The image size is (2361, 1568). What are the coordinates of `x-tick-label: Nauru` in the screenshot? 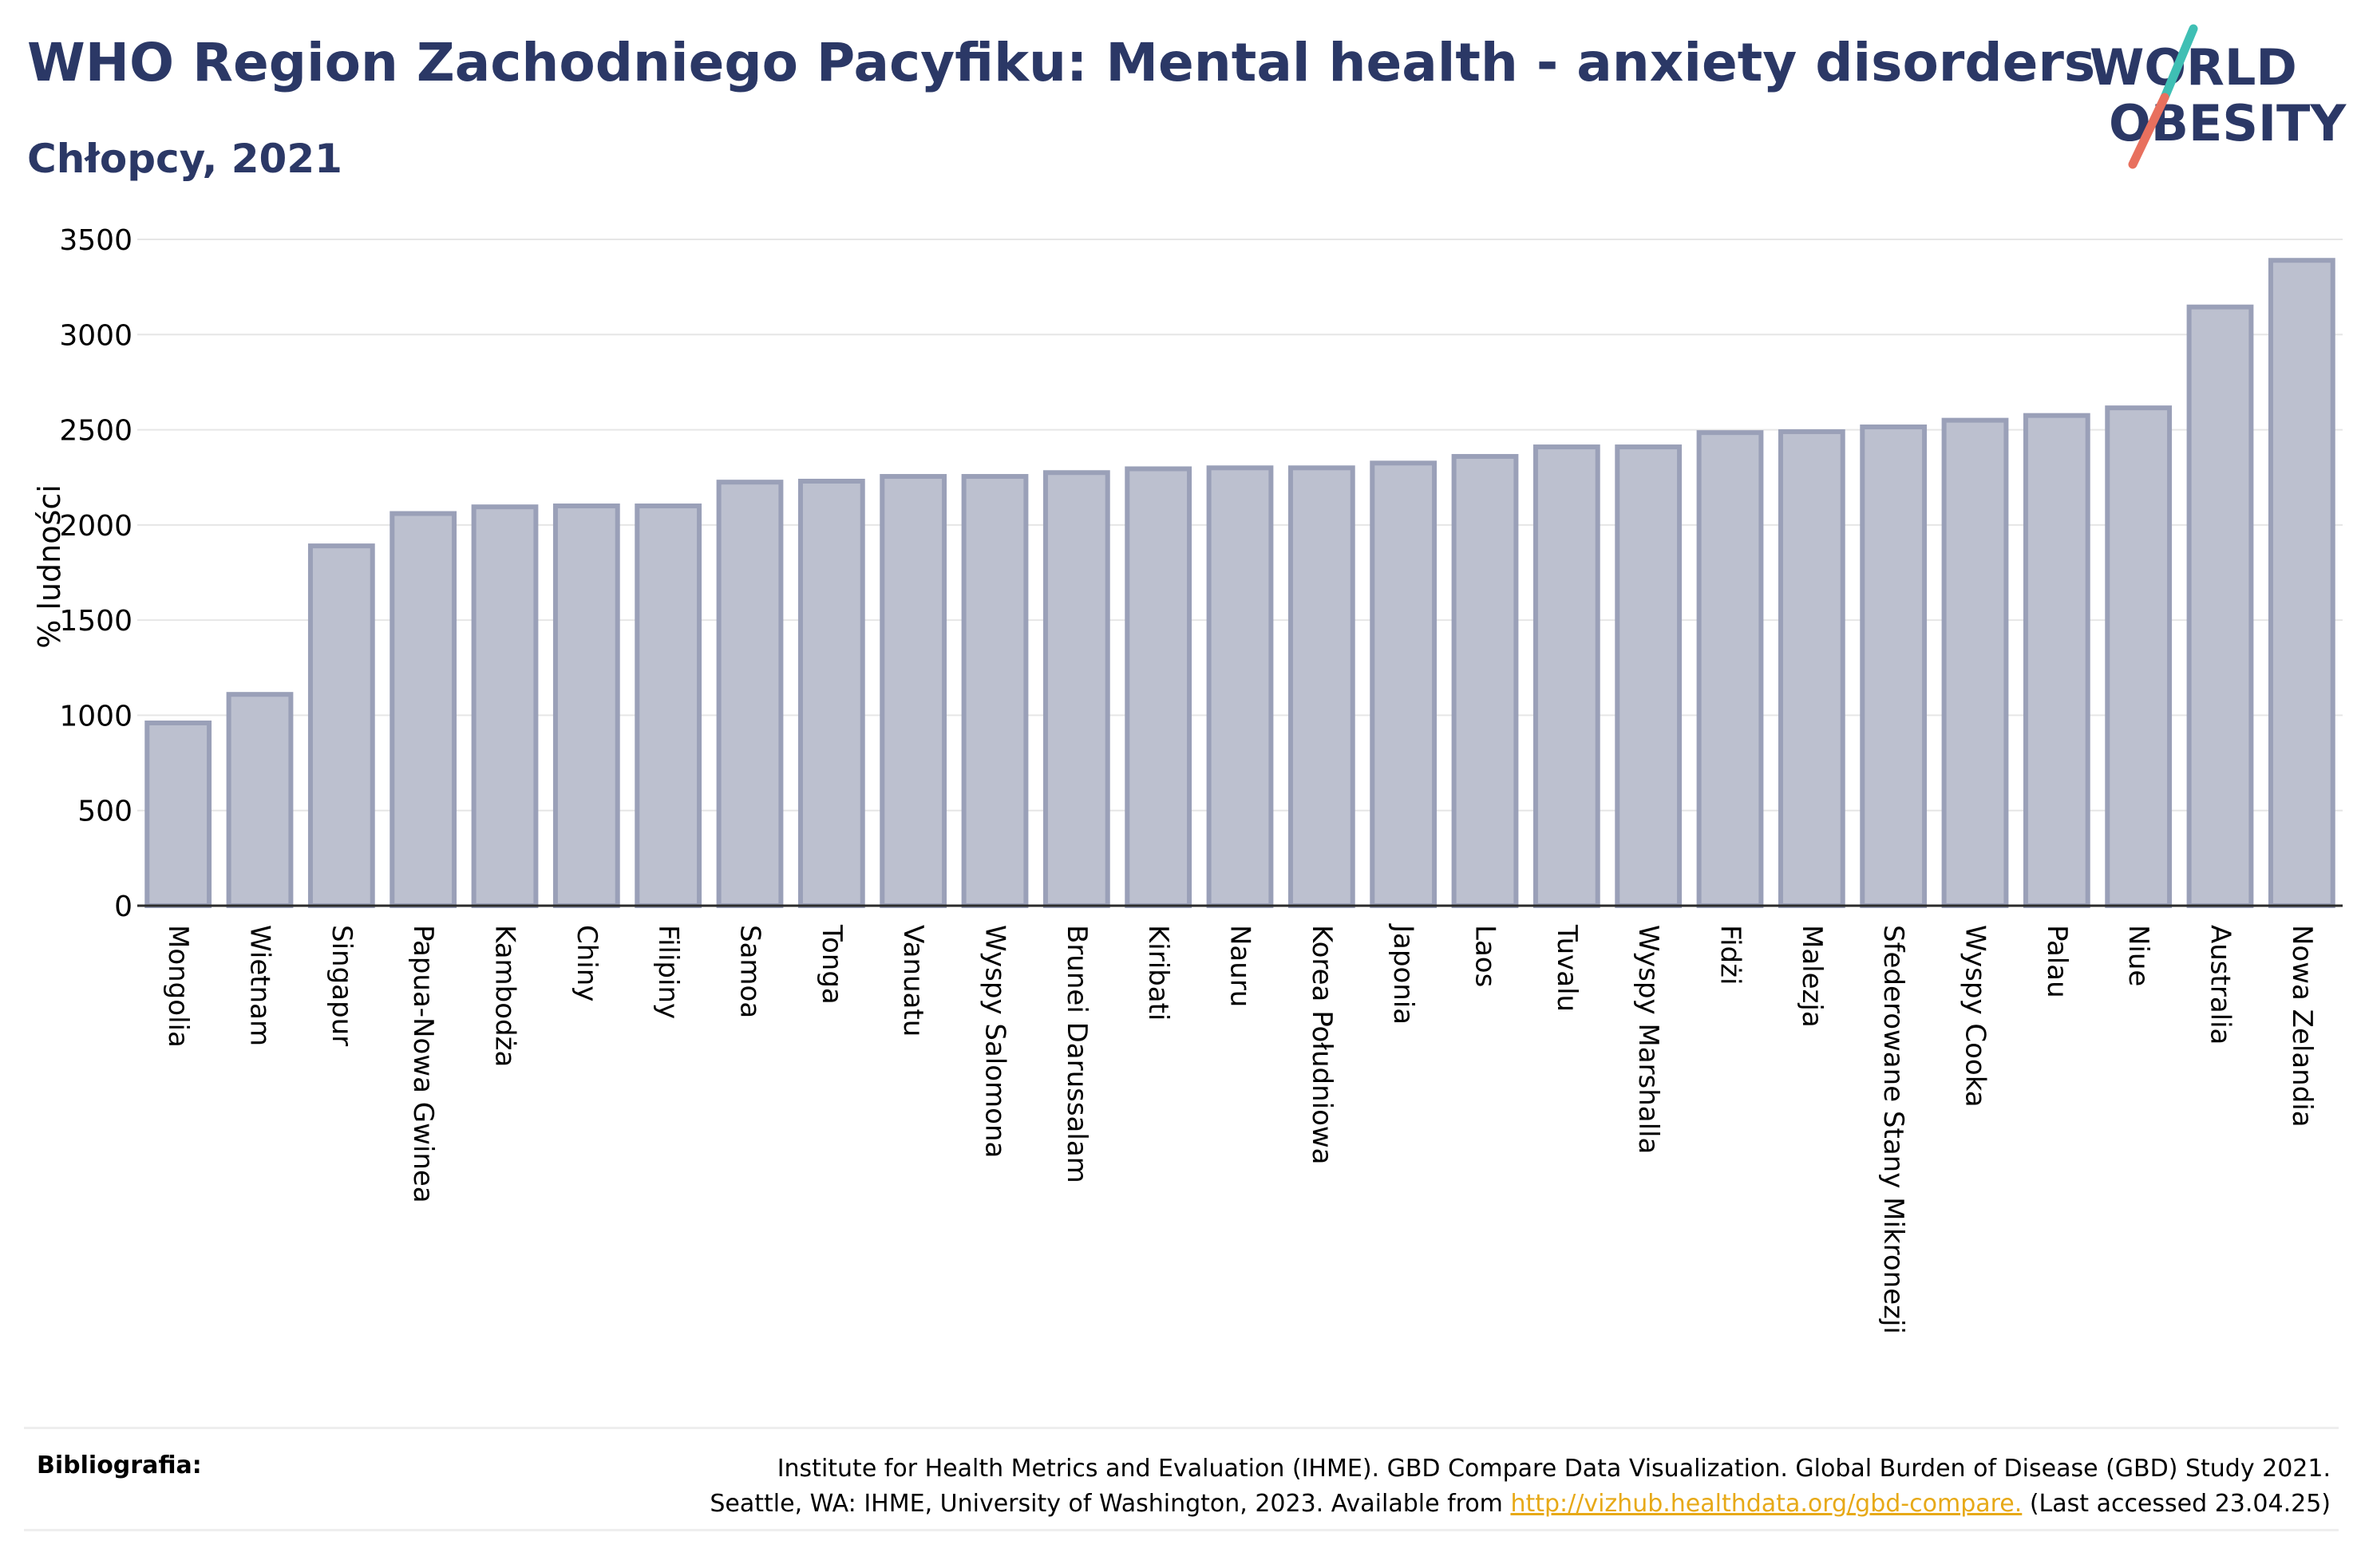 It's located at (1240, 966).